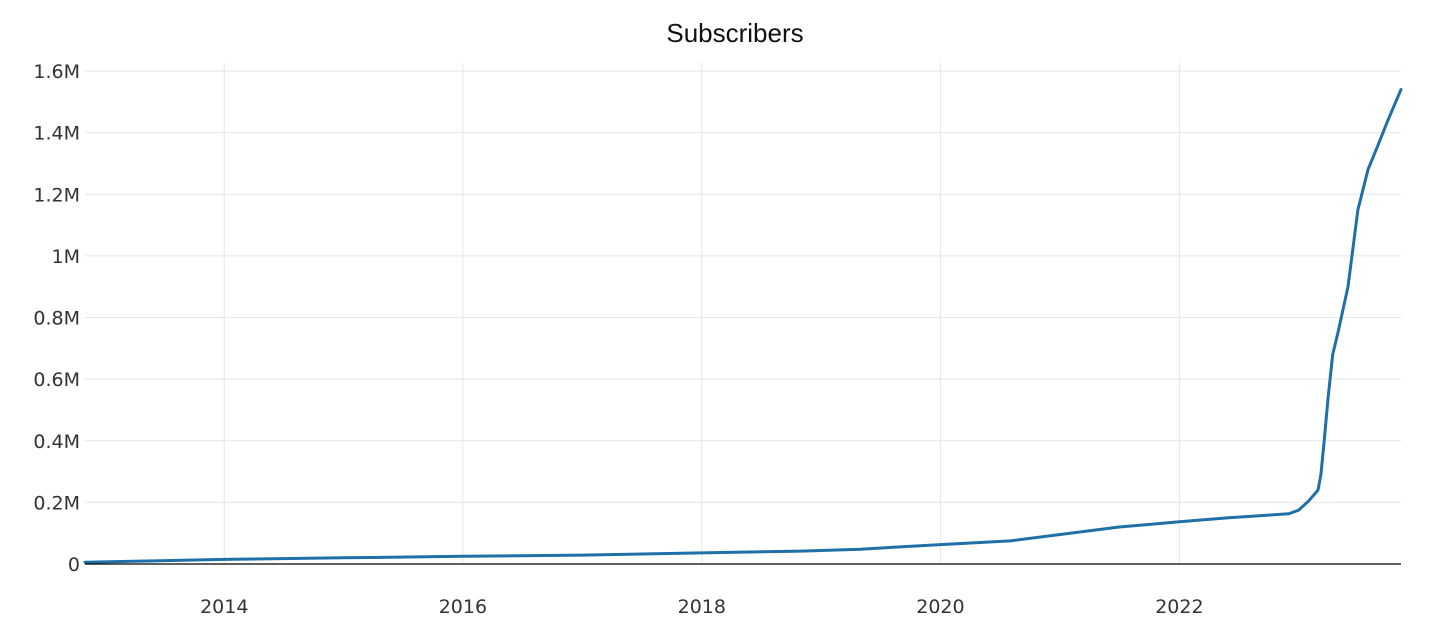 Image resolution: width=1456 pixels, height=619 pixels. What do you see at coordinates (463, 607) in the screenshot?
I see `x-tick-label: 2016` at bounding box center [463, 607].